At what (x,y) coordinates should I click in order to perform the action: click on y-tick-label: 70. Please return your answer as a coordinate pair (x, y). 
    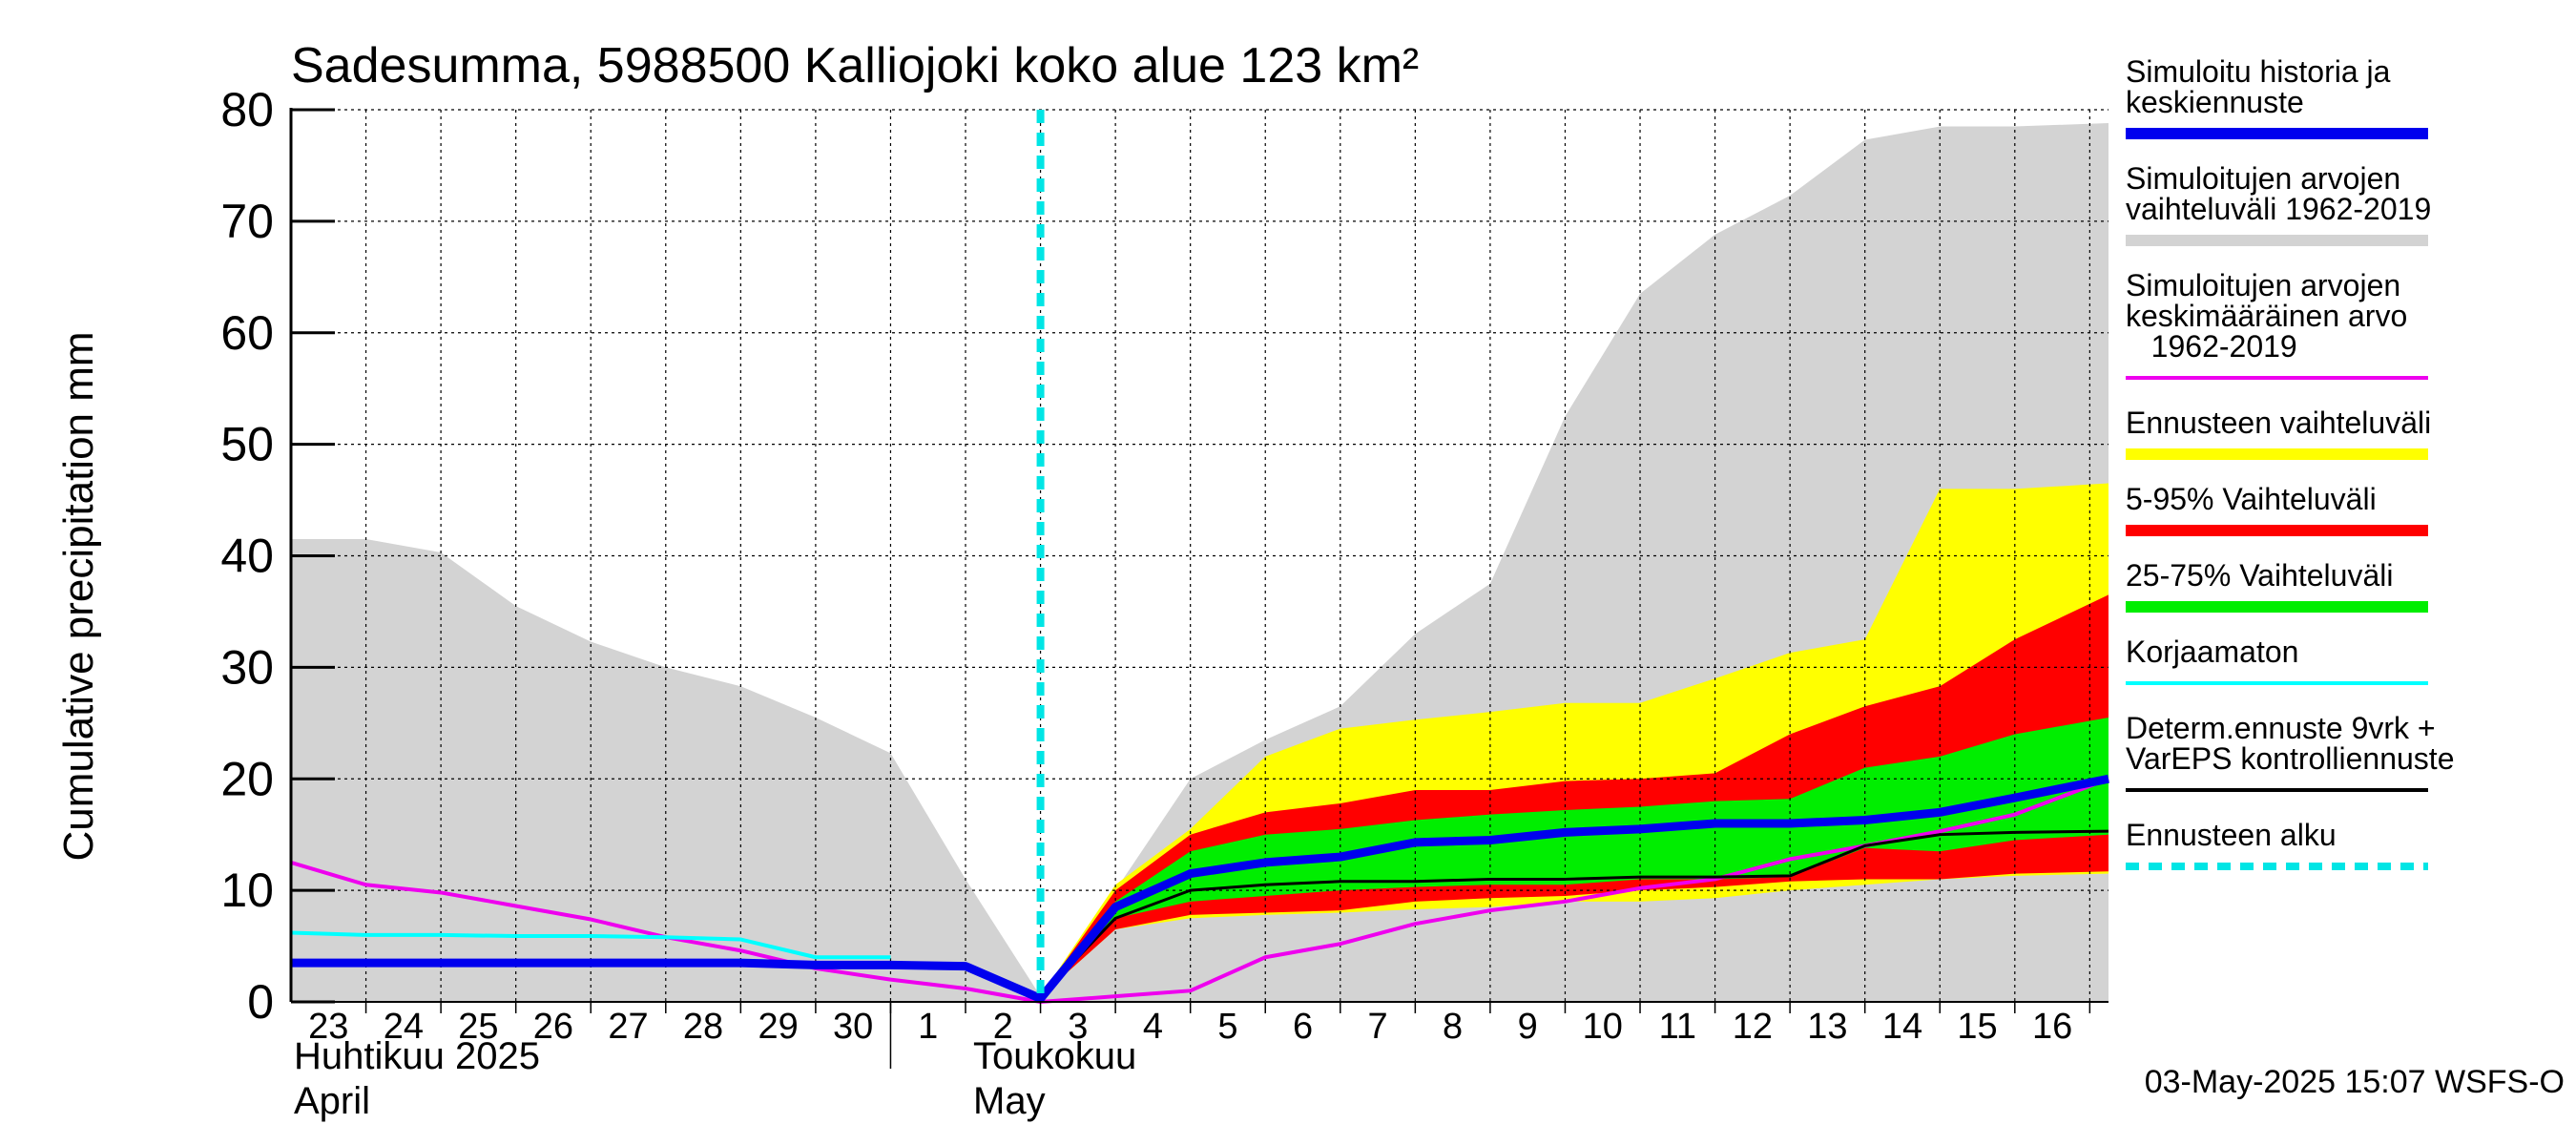
    Looking at the image, I should click on (247, 221).